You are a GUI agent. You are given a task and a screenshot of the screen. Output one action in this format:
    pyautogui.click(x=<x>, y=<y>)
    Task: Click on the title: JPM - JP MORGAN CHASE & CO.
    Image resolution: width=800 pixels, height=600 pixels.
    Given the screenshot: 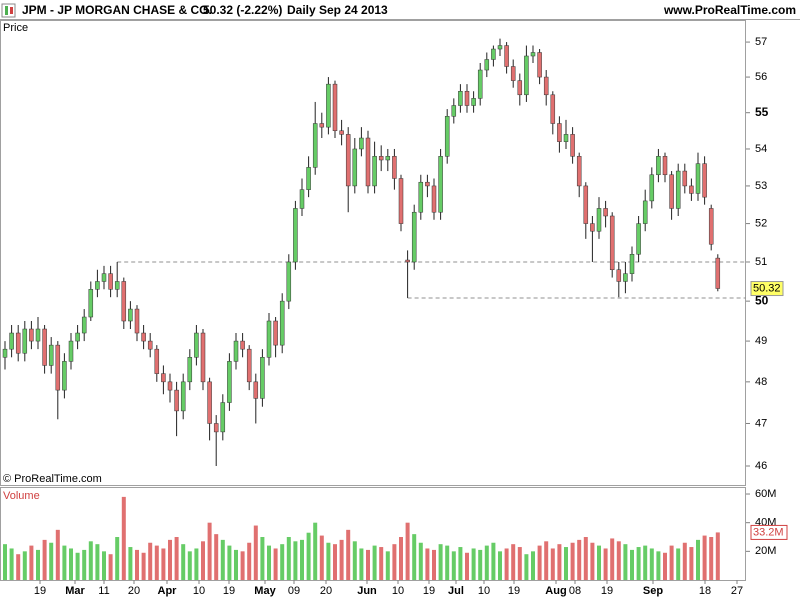 What is the action you would take?
    pyautogui.click(x=117, y=10)
    